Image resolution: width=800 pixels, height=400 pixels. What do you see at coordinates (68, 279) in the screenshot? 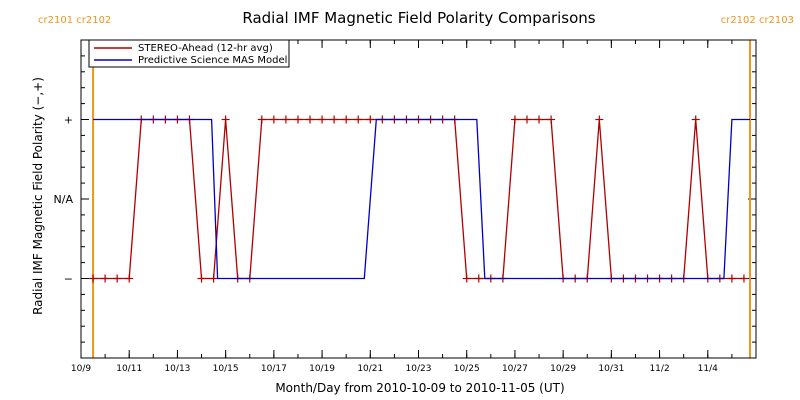
I see `y-tick-label: −` at bounding box center [68, 279].